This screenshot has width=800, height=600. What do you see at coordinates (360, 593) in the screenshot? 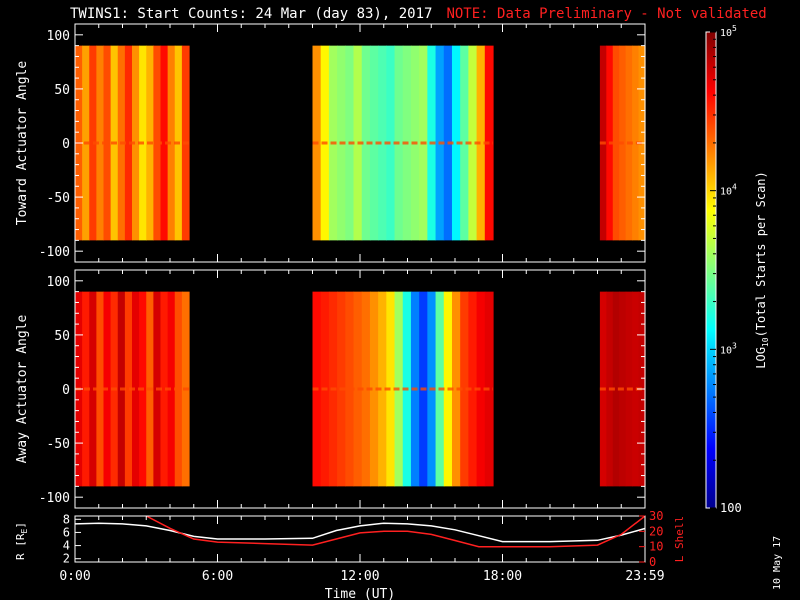
I see `x-axis-label: Time (UT)` at bounding box center [360, 593].